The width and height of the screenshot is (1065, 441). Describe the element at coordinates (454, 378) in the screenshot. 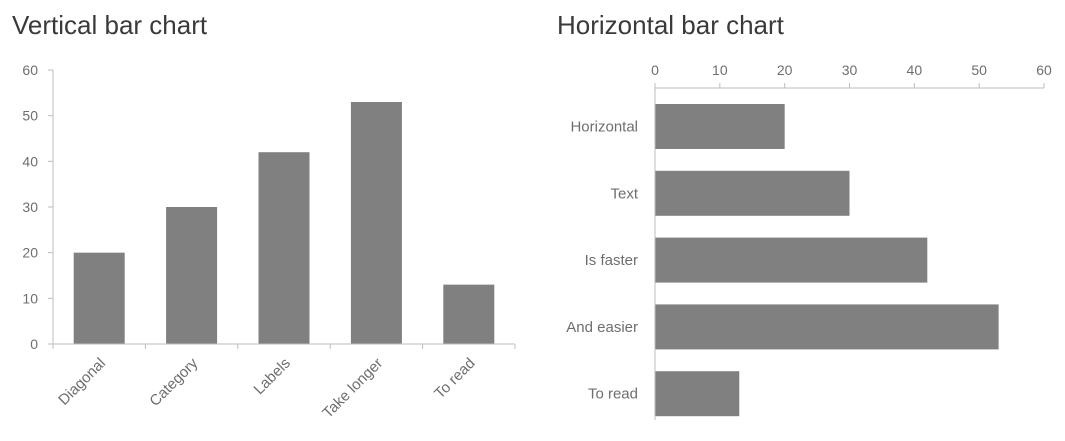

I see `vertical-category-label: To read` at that location.